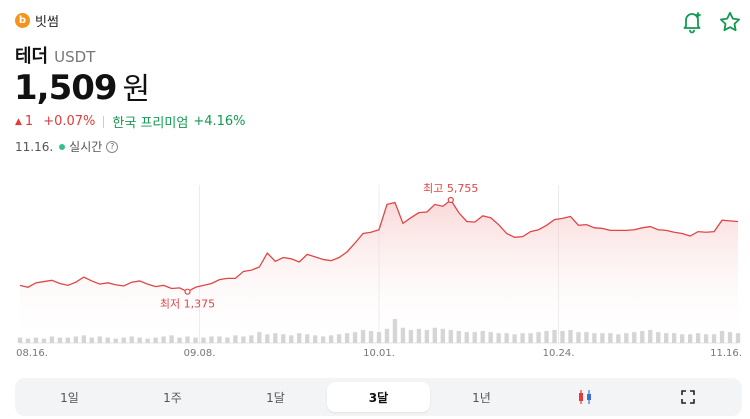 The height and width of the screenshot is (419, 750). What do you see at coordinates (66, 88) in the screenshot?
I see `current-price: 1,509` at bounding box center [66, 88].